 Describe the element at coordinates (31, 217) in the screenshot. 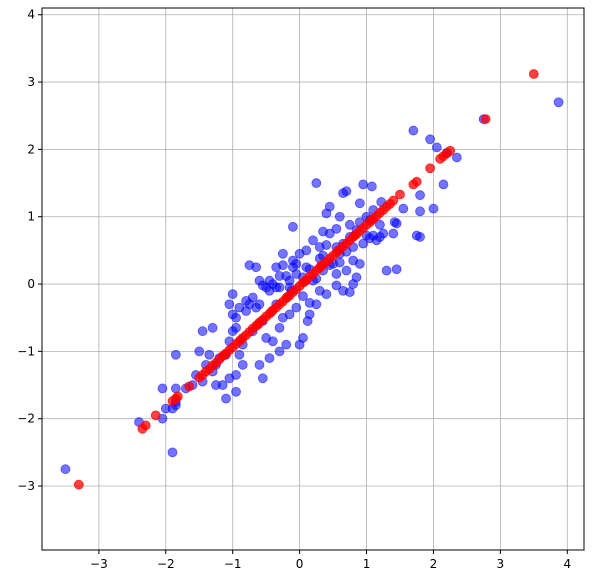

I see `y-tick-label: 1` at that location.